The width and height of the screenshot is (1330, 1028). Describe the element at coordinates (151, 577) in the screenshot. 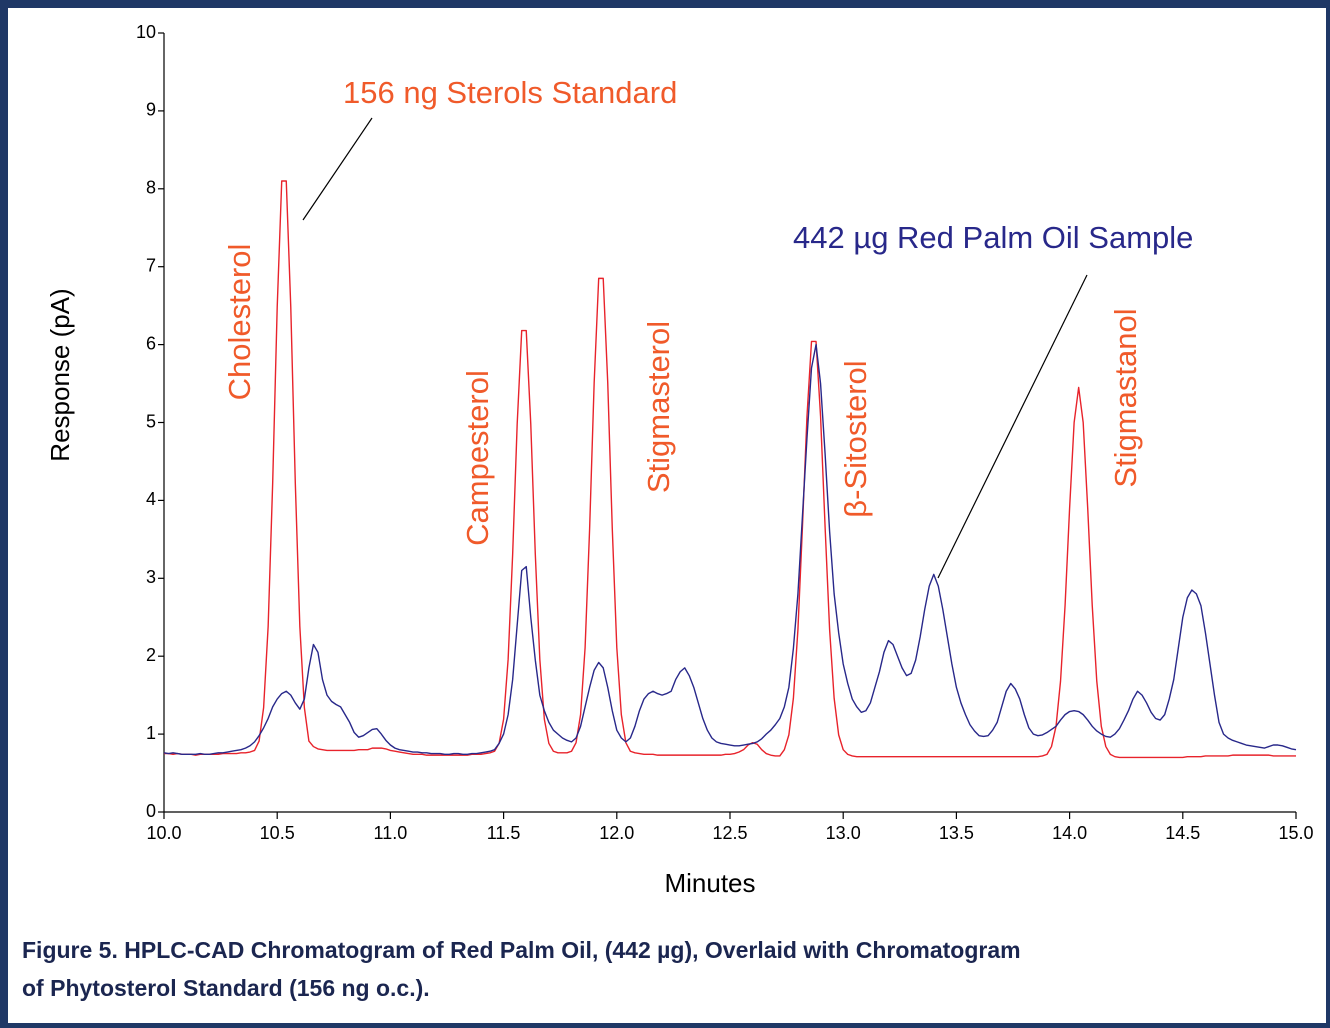

I see `y-tick-label: 3` at that location.